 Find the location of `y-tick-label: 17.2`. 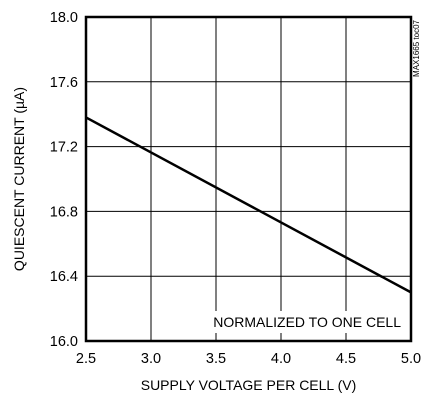

y-tick-label: 17.2 is located at coordinates (64, 148).